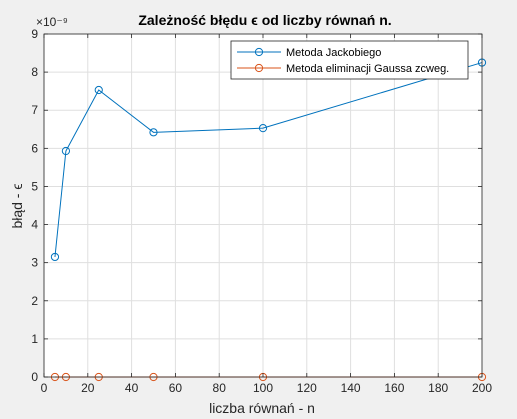 This screenshot has width=517, height=419. Describe the element at coordinates (176, 388) in the screenshot. I see `x-tick-label: 60` at that location.